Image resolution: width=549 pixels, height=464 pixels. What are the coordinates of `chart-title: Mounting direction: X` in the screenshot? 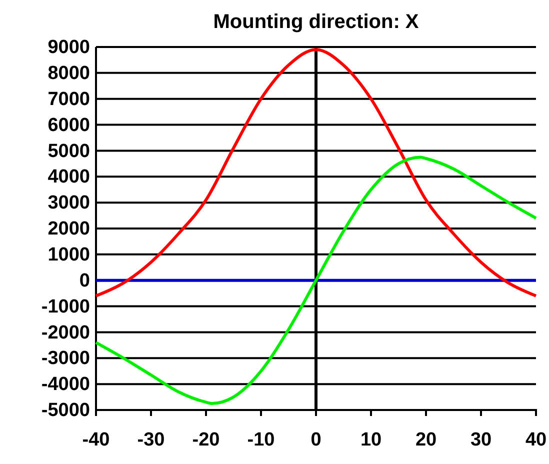 It's located at (316, 22).